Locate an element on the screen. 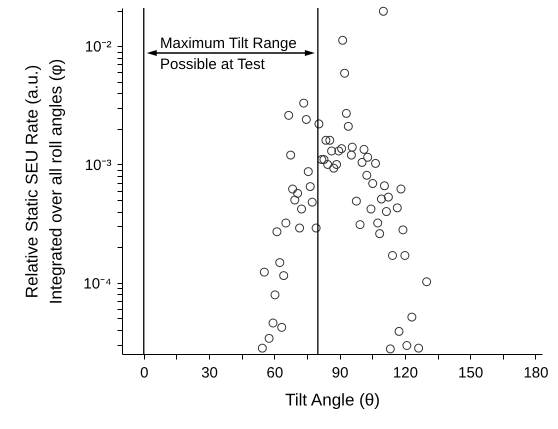  annotation: Maximum Tilt Range Possible at Test is located at coordinates (228, 54).